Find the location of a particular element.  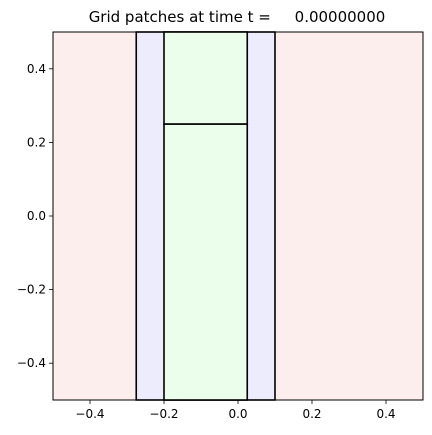

x-tick-label-0: −0.4 is located at coordinates (89, 414).